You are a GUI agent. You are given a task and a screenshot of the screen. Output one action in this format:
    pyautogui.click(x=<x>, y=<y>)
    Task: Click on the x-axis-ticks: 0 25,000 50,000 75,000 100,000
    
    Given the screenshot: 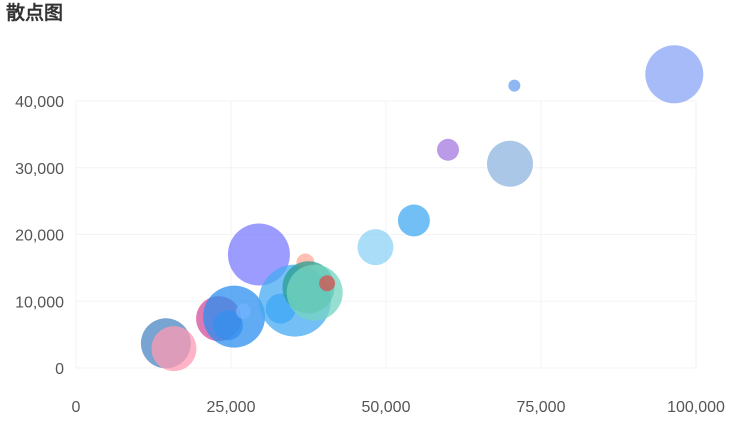 What is the action you would take?
    pyautogui.click(x=398, y=407)
    